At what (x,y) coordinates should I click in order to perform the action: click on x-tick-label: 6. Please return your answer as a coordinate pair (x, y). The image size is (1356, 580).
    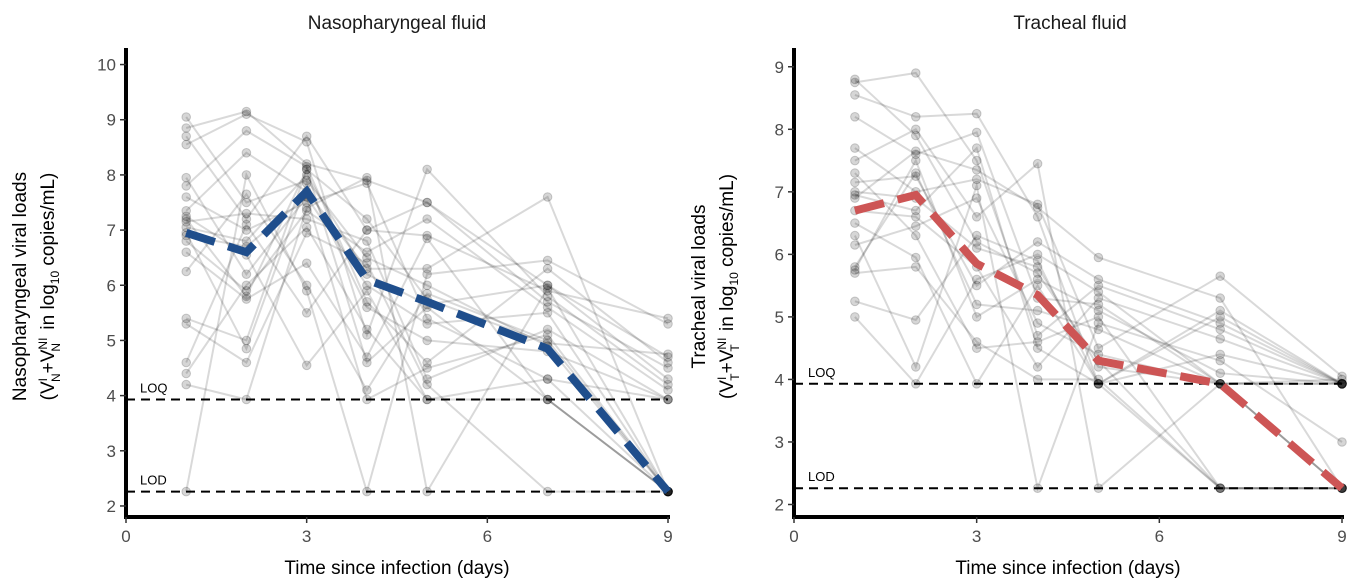
    Looking at the image, I should click on (487, 536).